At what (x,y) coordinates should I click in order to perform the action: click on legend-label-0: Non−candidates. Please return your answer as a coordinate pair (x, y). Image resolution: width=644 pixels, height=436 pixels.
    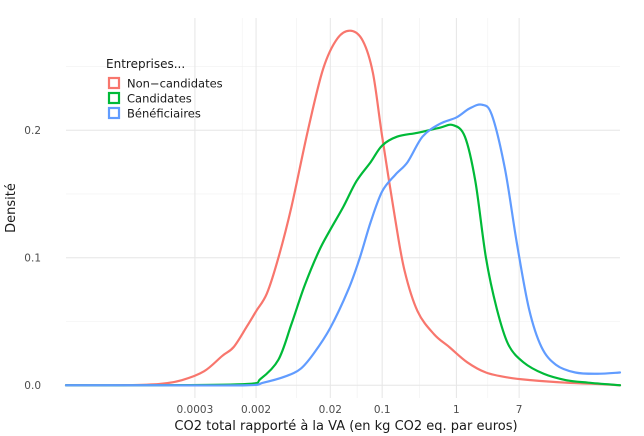
    Looking at the image, I should click on (175, 84).